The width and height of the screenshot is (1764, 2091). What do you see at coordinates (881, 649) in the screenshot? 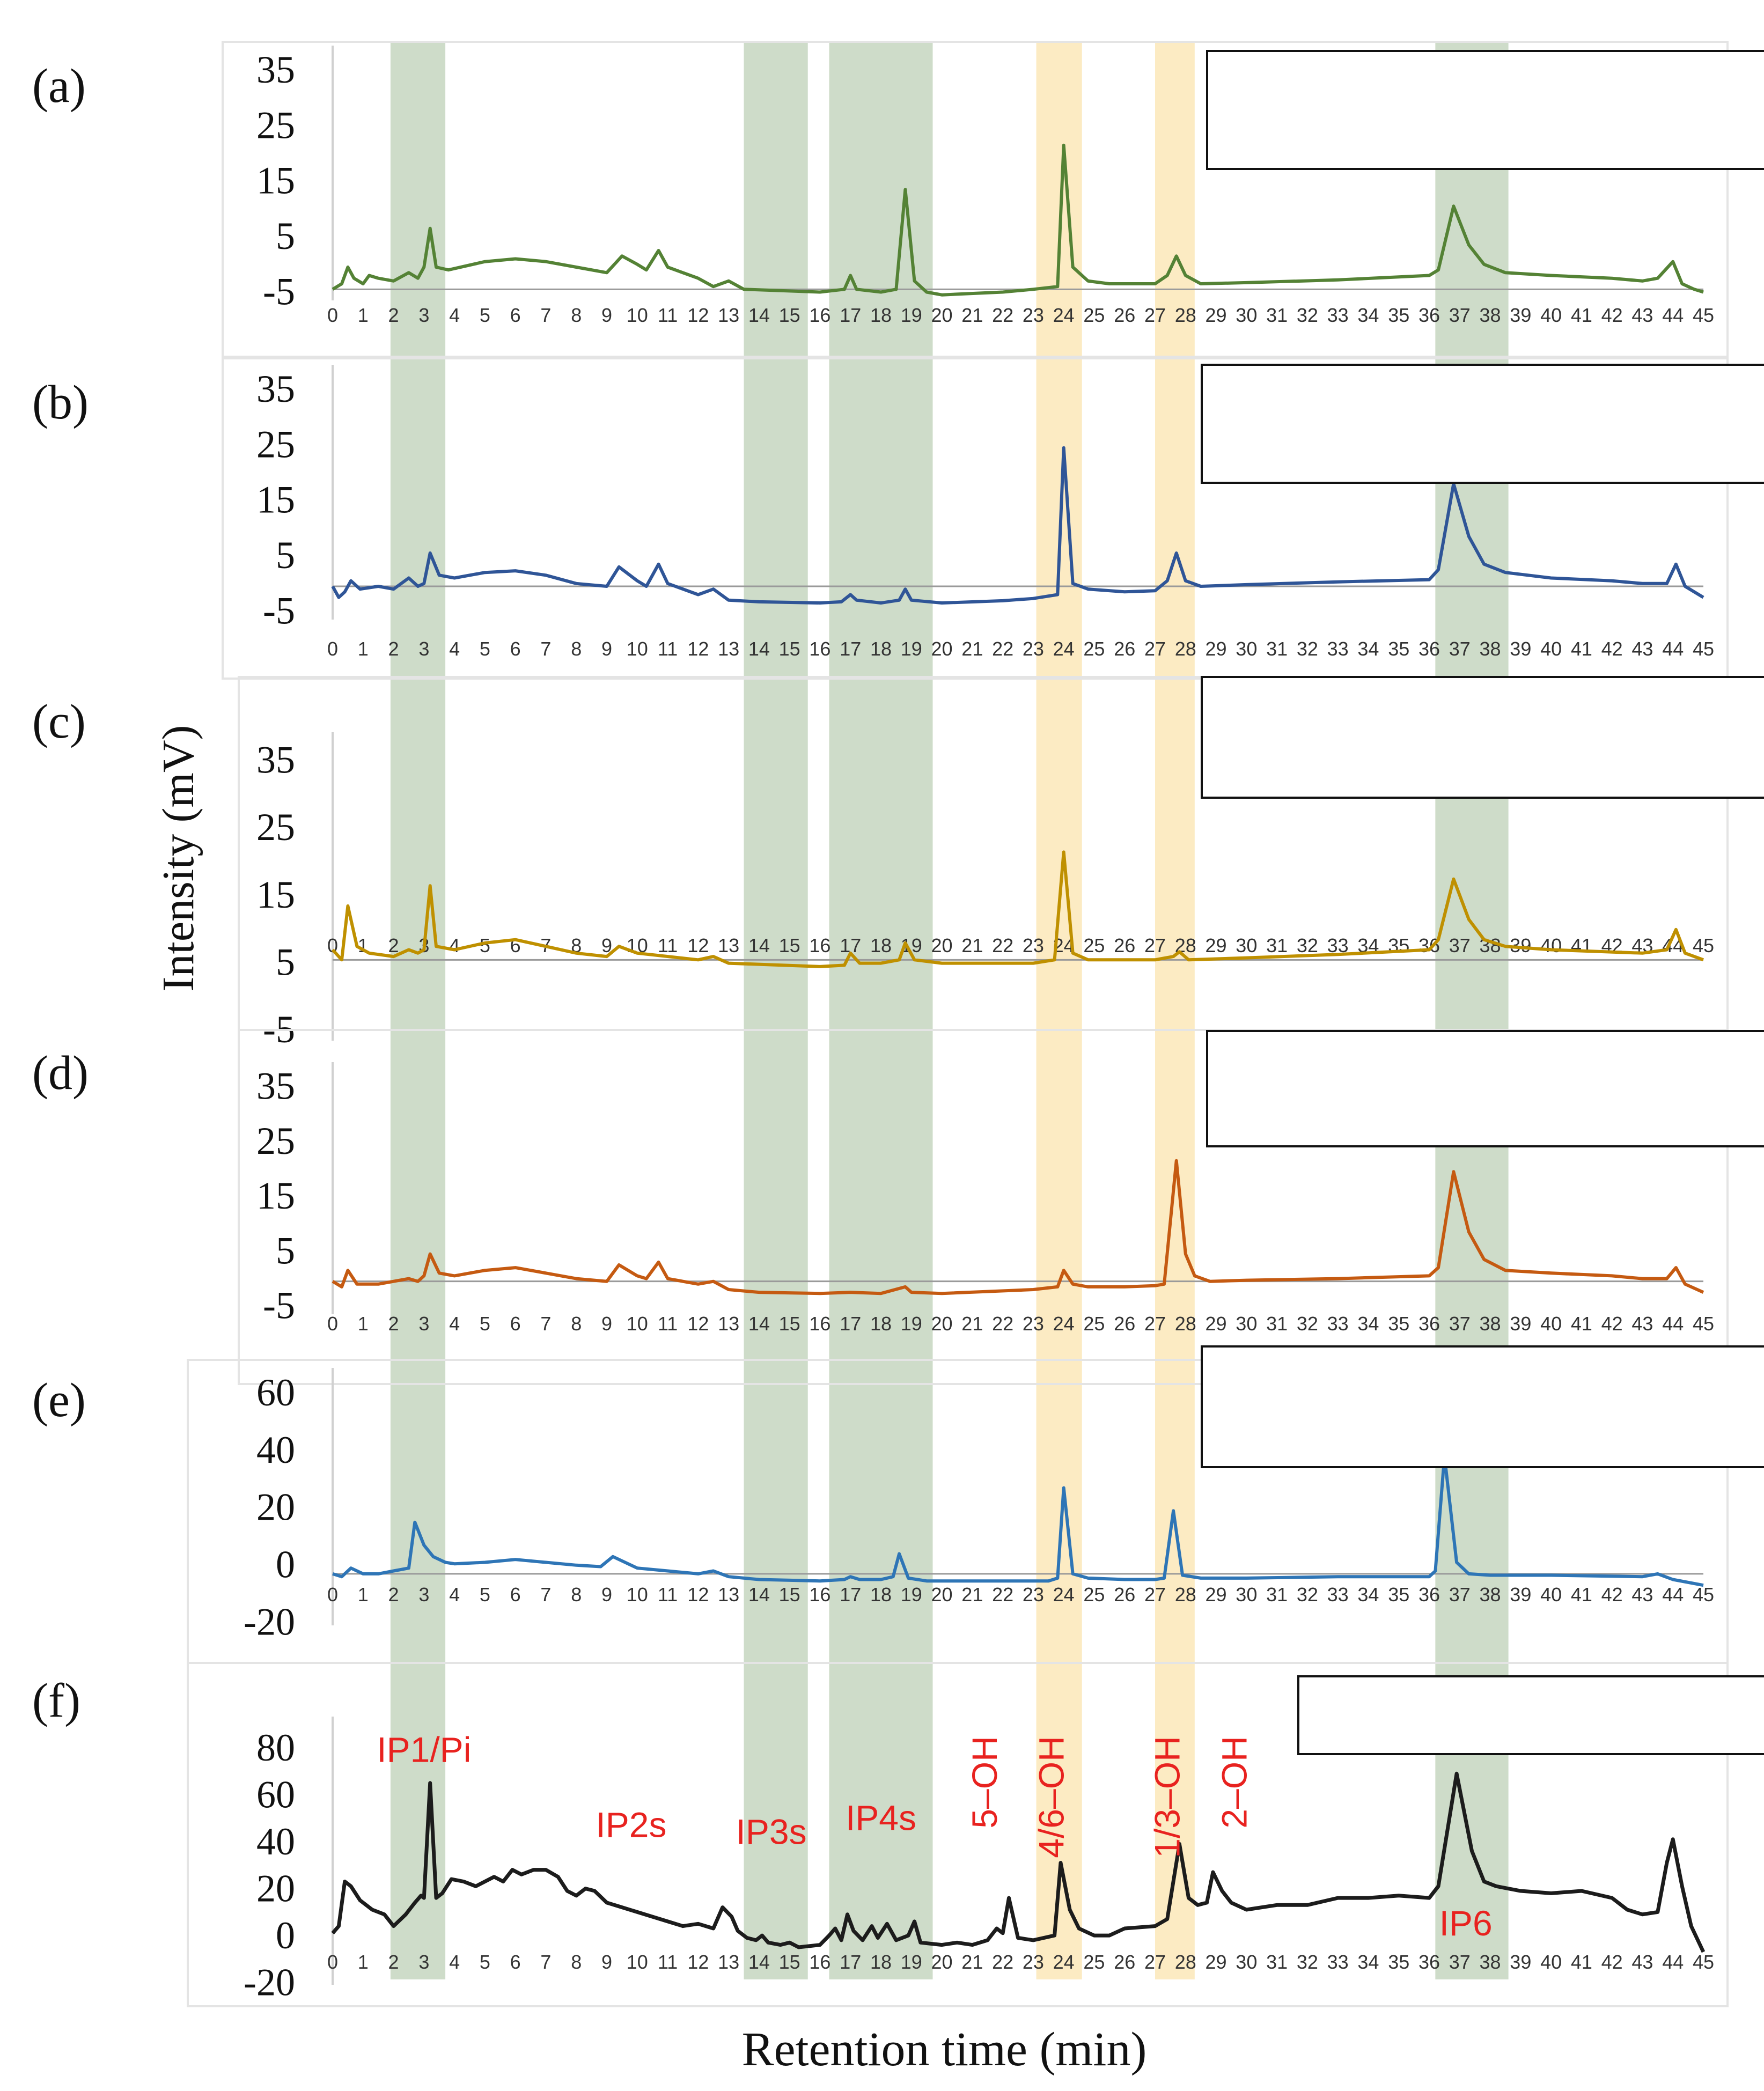
I see `x-tick-label: 18` at bounding box center [881, 649].